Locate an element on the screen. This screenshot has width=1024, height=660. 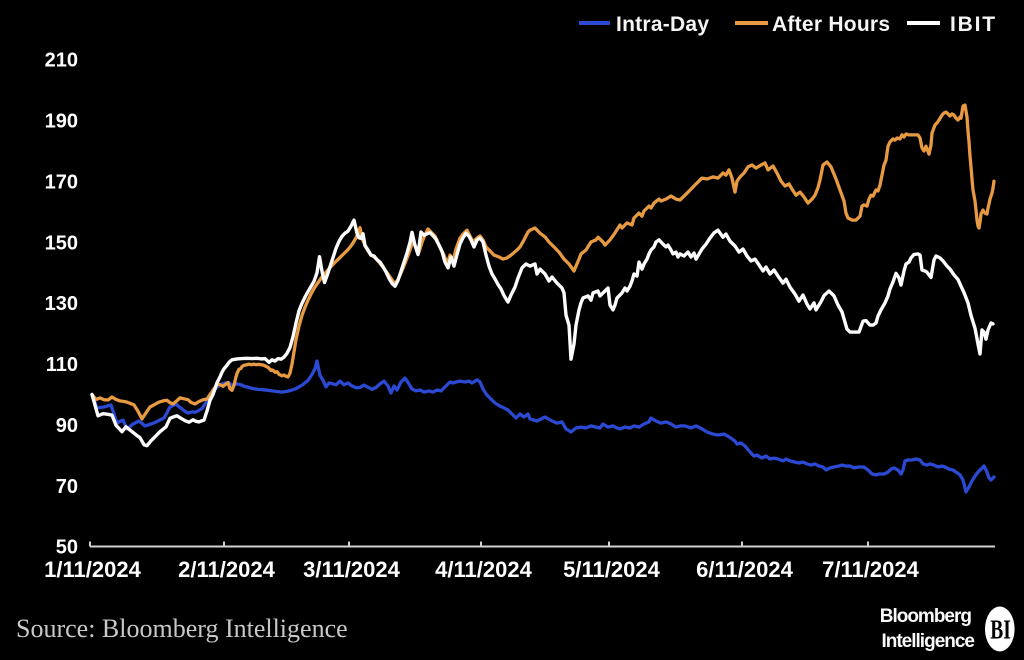
svg-text: After Hours is located at coordinates (831, 24).